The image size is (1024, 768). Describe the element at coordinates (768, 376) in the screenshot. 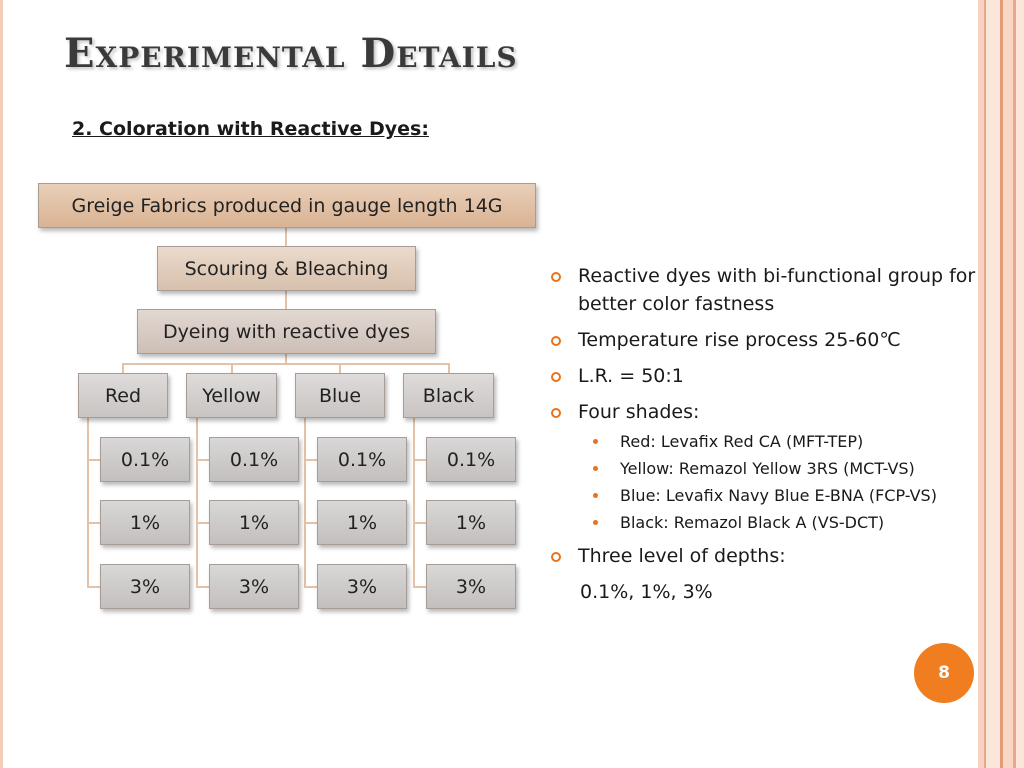

I see `bullet-item: L.R. = 50:1` at that location.